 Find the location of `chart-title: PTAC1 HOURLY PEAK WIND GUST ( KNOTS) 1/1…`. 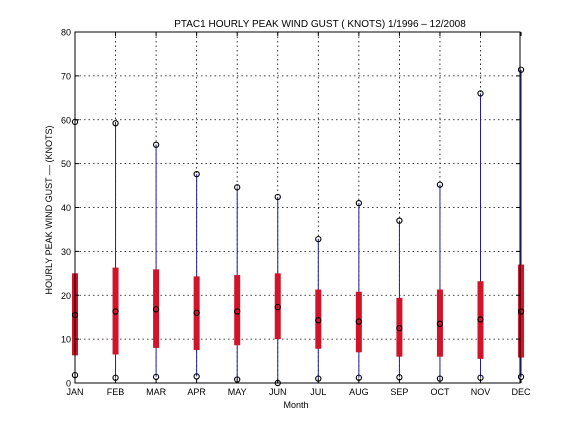

chart-title: PTAC1 HOURLY PEAK WIND GUST ( KNOTS) 1/1… is located at coordinates (320, 24).